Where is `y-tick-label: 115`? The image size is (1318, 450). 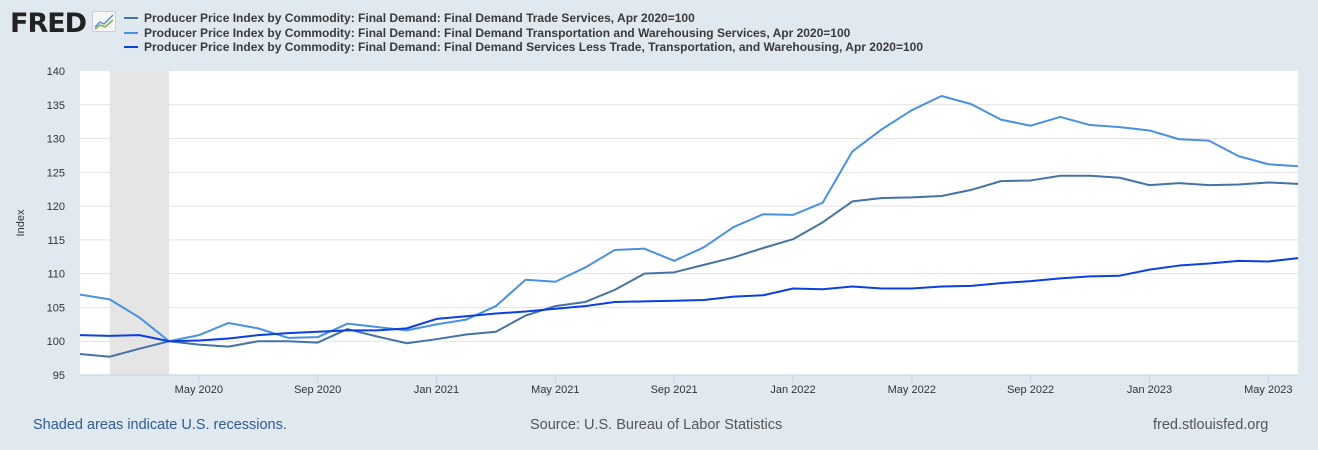 y-tick-label: 115 is located at coordinates (56, 241).